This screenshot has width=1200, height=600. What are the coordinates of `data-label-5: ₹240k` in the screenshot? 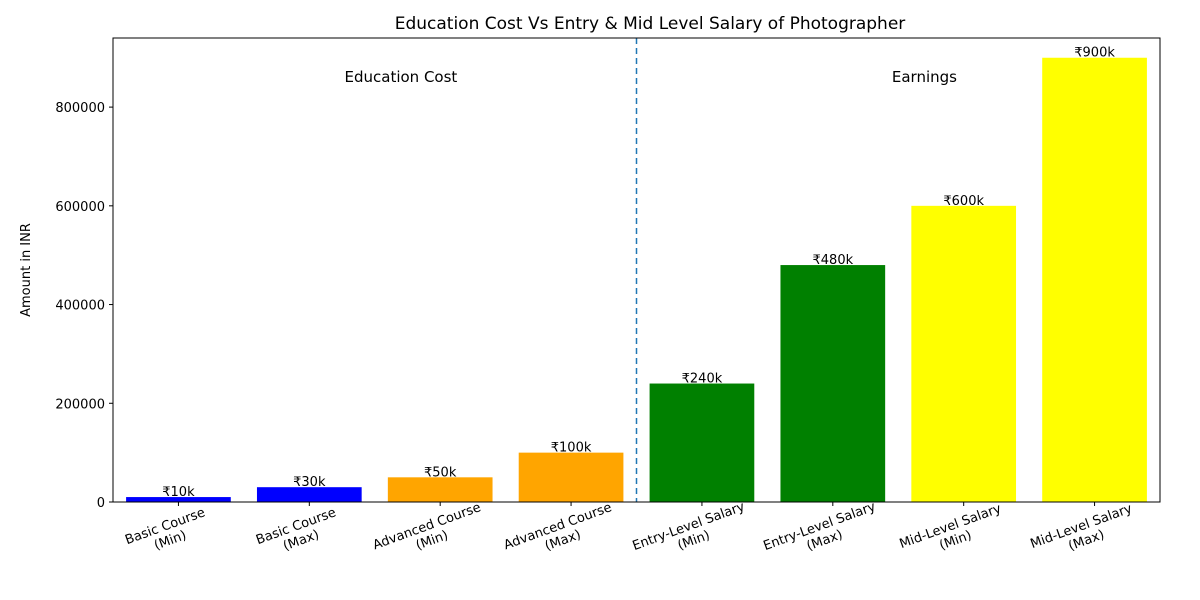 It's located at (702, 379).